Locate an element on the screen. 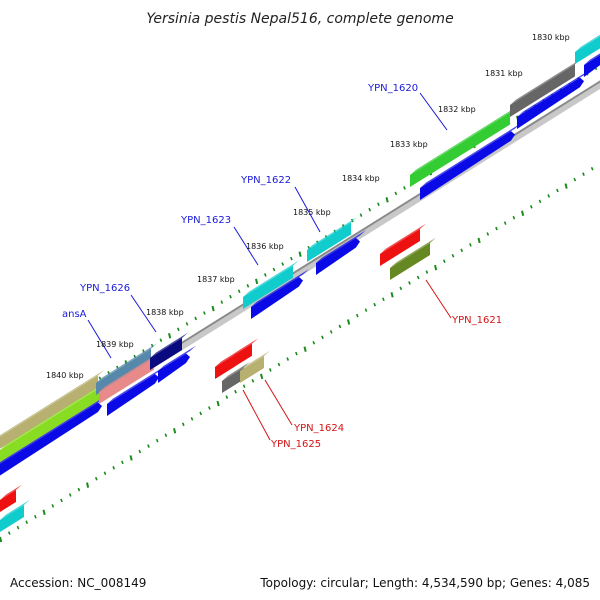  tick-label-1835: 1835 kbp is located at coordinates (312, 212).